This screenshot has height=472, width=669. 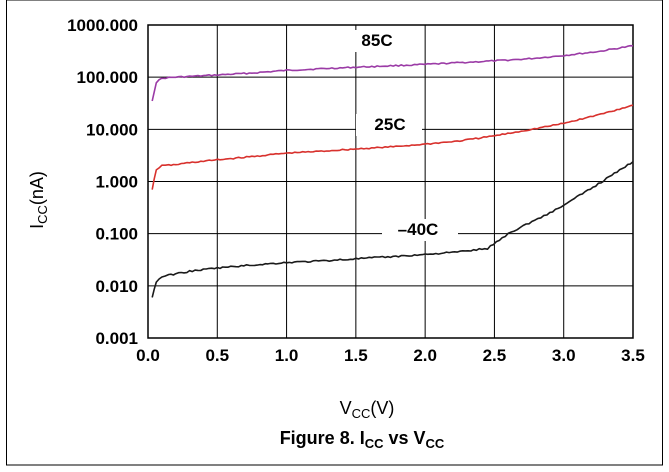 I want to click on x-tick-label: 2.5, so click(x=495, y=355).